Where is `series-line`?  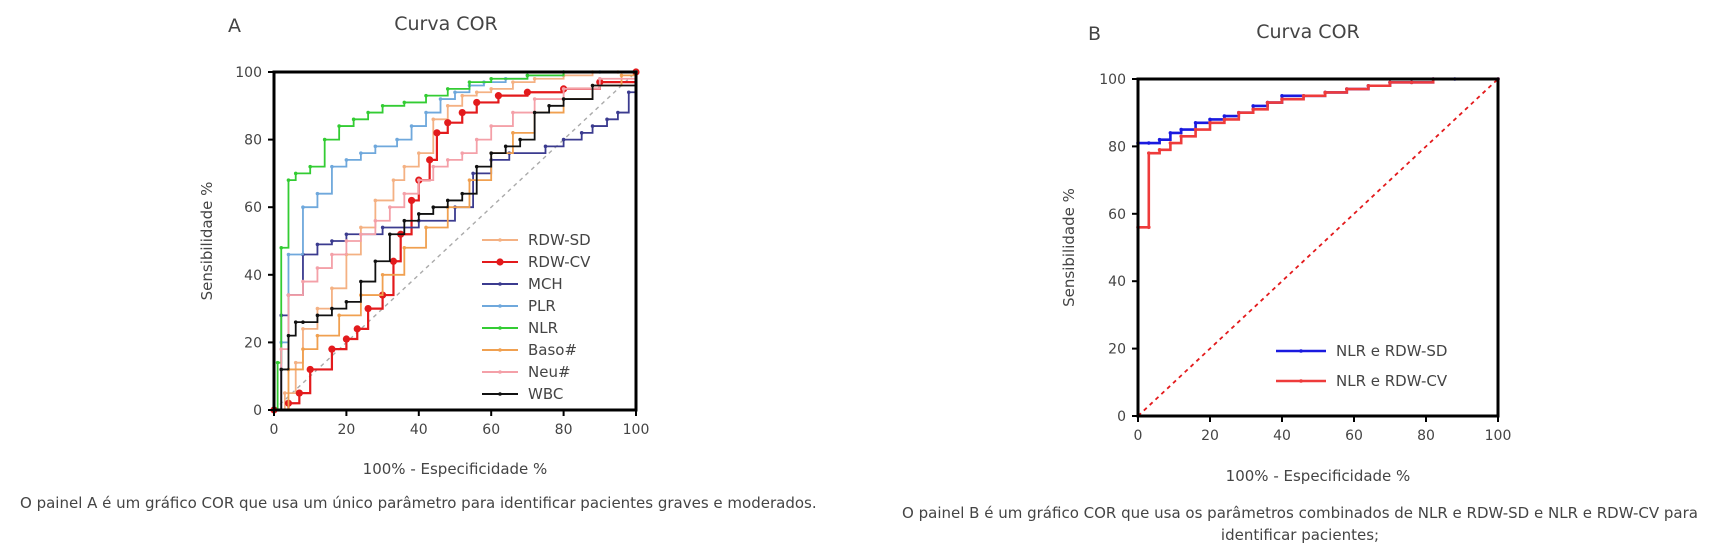 series-line is located at coordinates (455, 241).